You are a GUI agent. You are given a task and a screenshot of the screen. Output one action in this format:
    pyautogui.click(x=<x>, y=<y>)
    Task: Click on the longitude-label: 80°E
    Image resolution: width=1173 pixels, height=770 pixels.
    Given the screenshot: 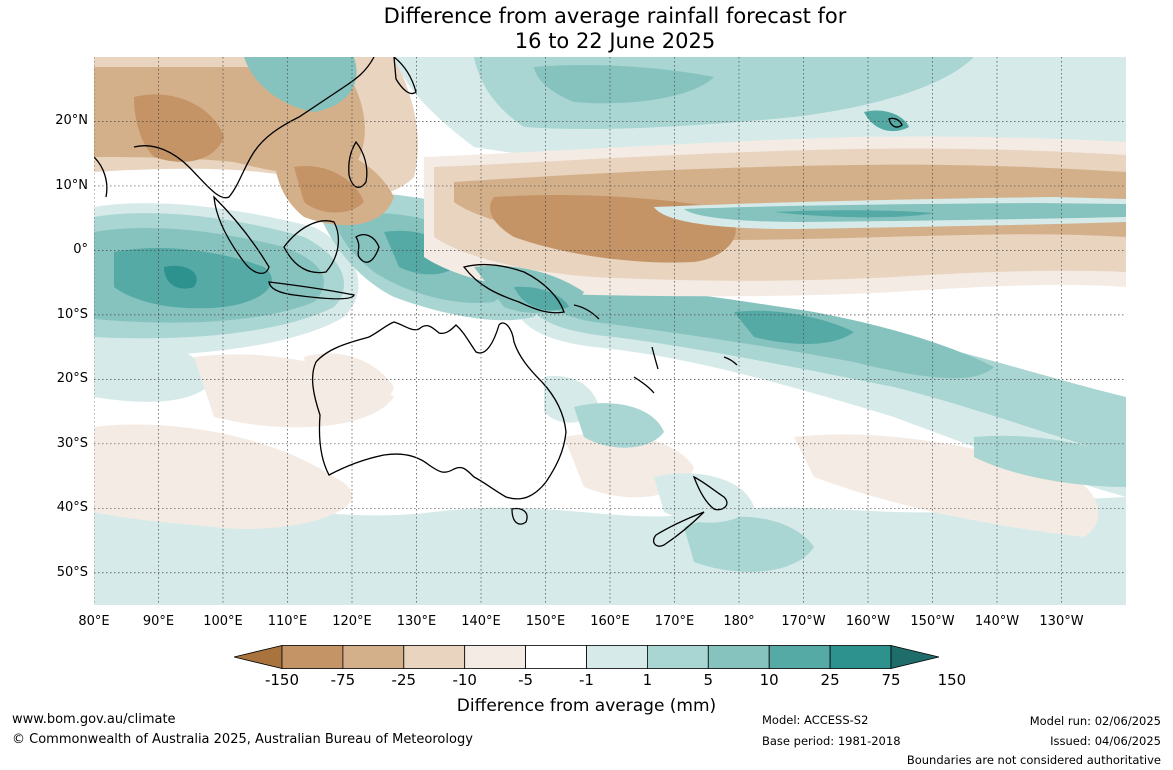 What is the action you would take?
    pyautogui.click(x=94, y=621)
    